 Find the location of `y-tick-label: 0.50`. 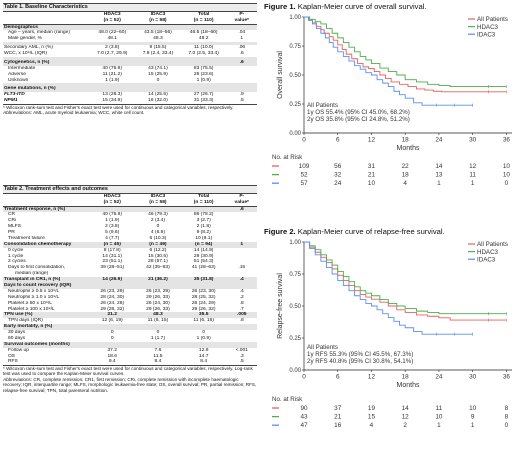

y-tick-label: 0.50 is located at coordinates (295, 76).